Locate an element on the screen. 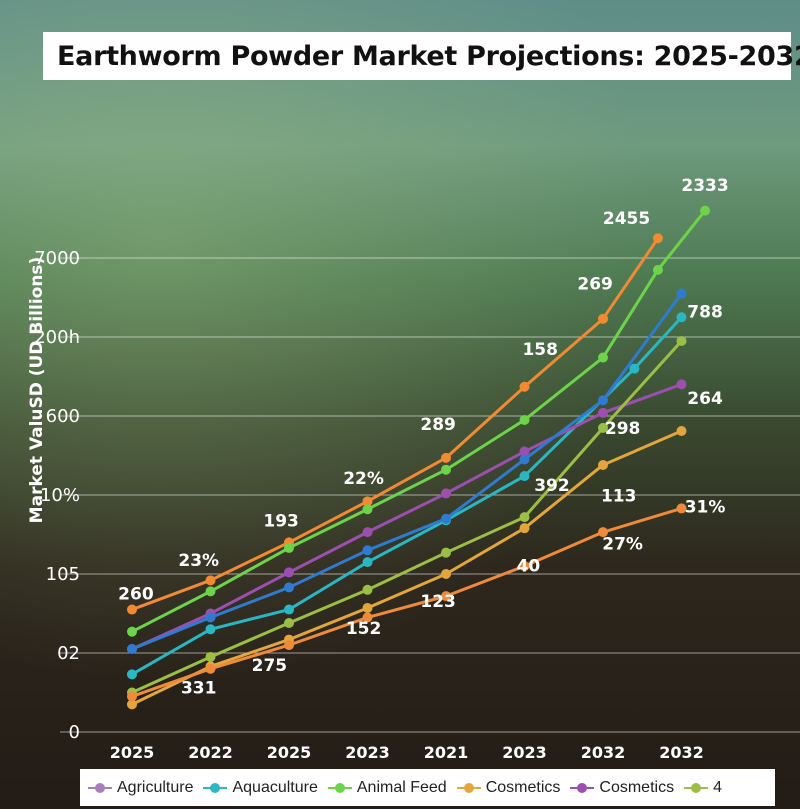 Image resolution: width=800 pixels, height=809 pixels. data-label: 788 is located at coordinates (705, 312).